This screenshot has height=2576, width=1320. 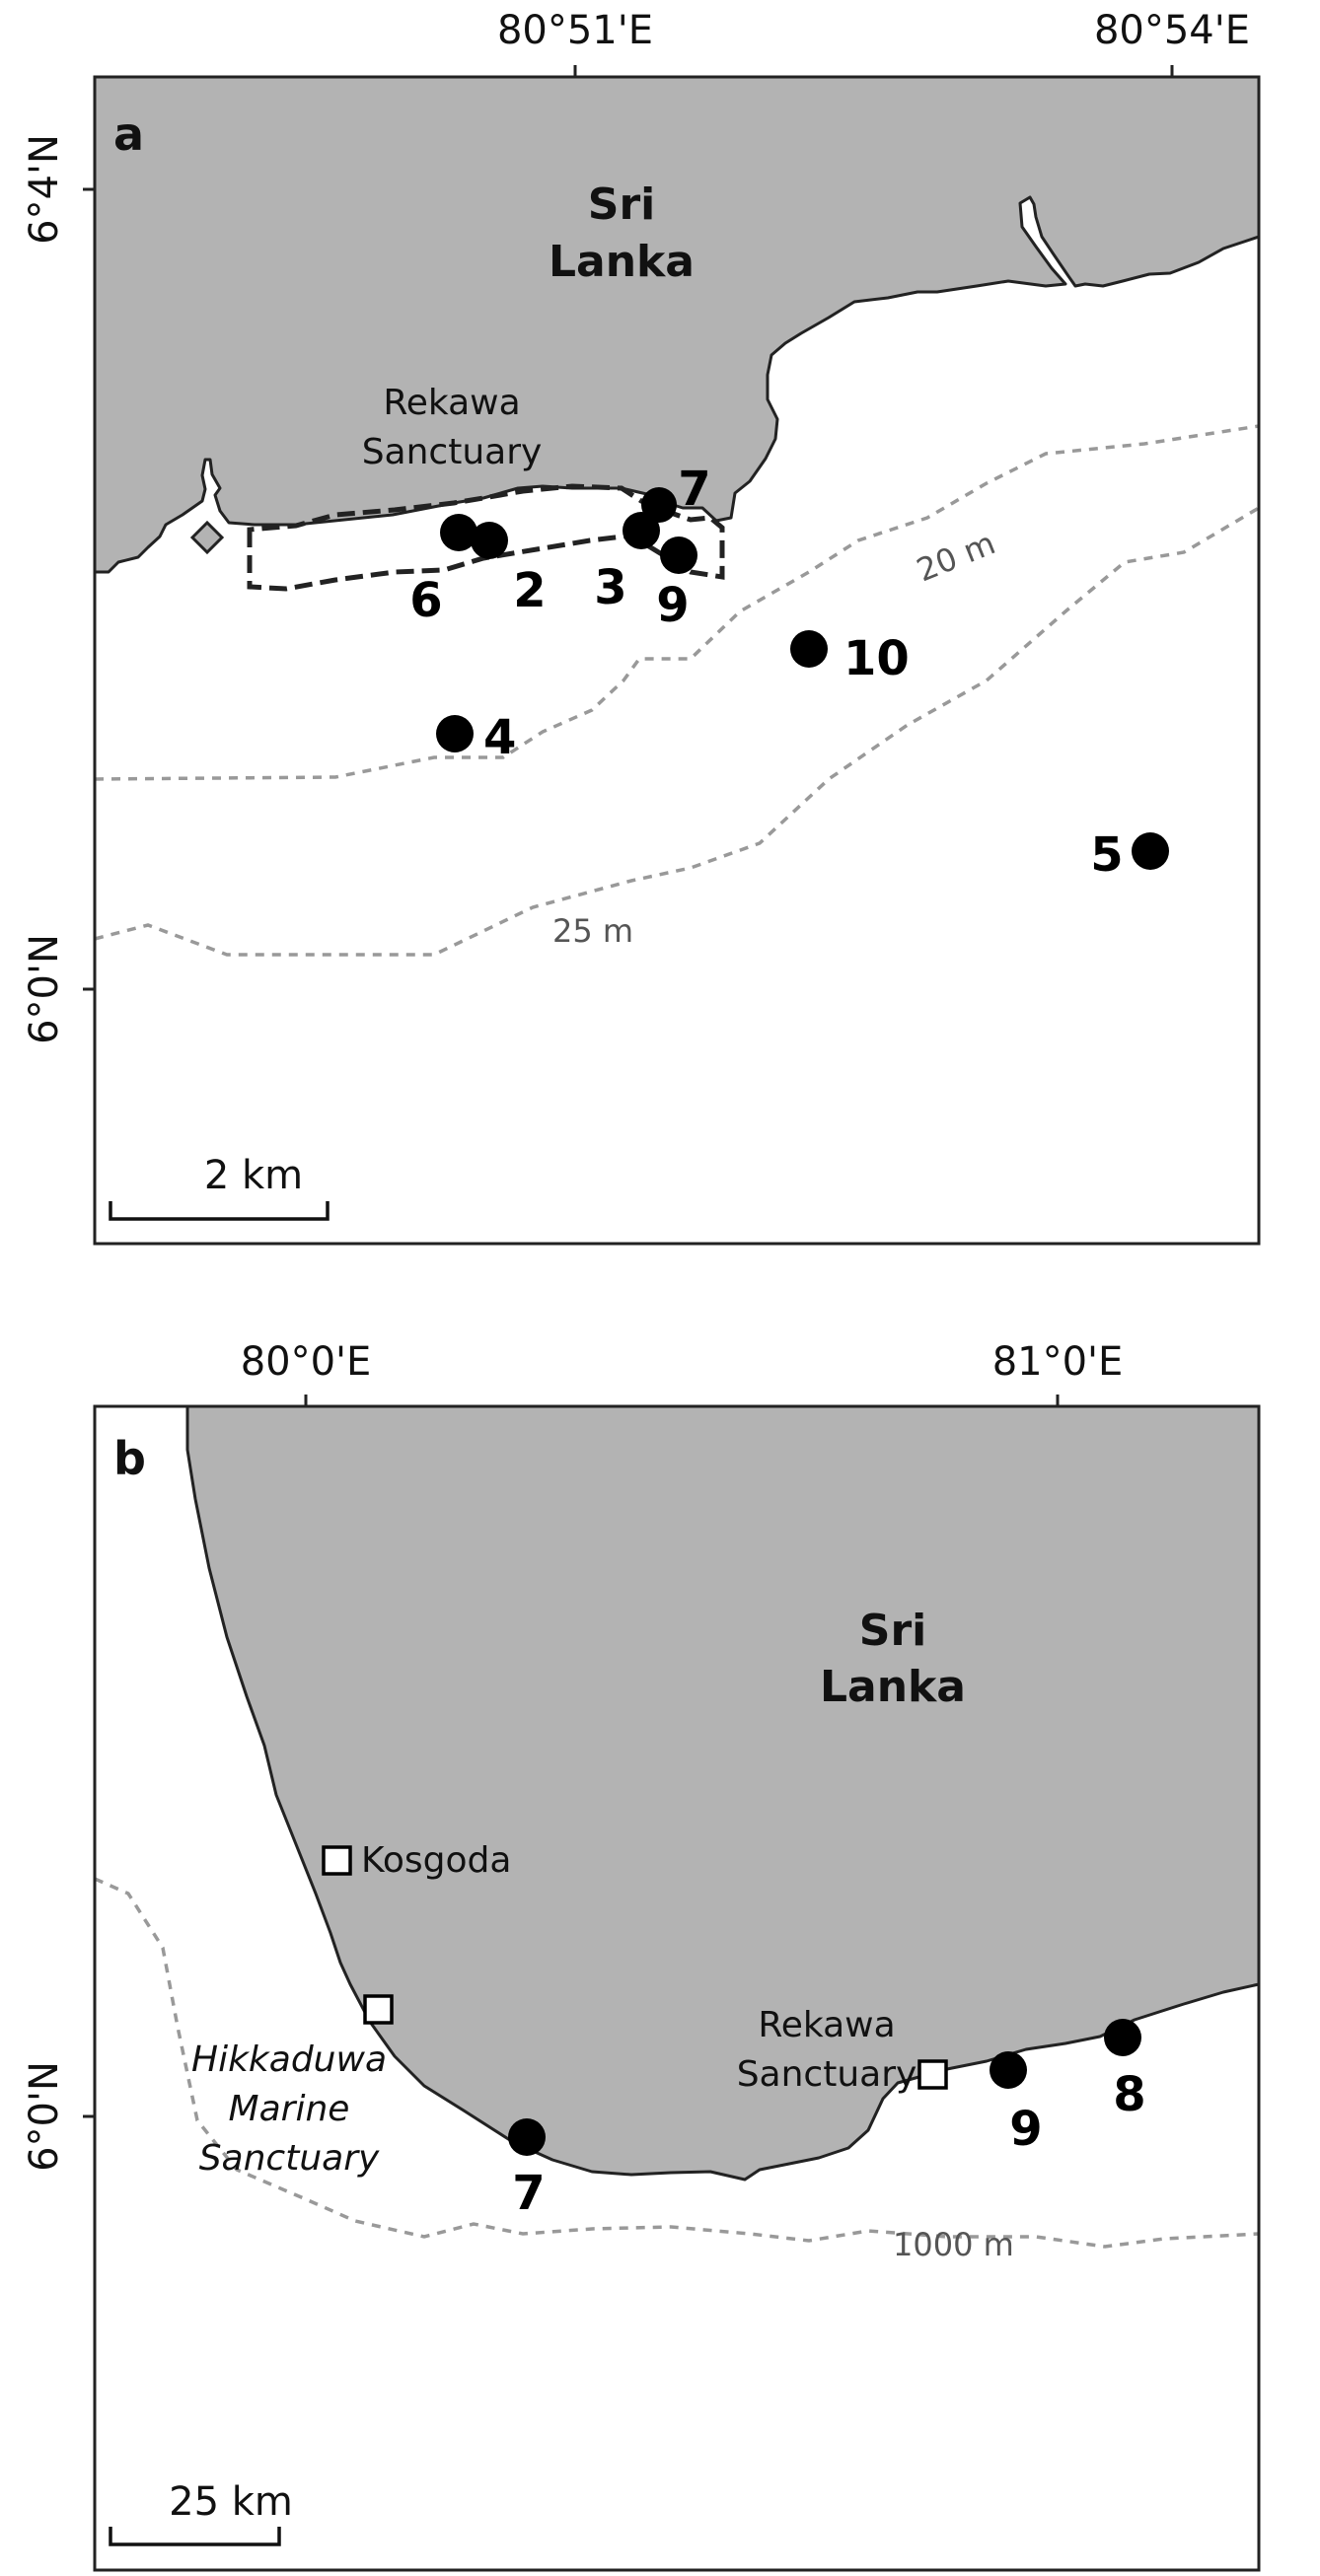 I want to click on rekawa-marker, so click(x=932, y=2074).